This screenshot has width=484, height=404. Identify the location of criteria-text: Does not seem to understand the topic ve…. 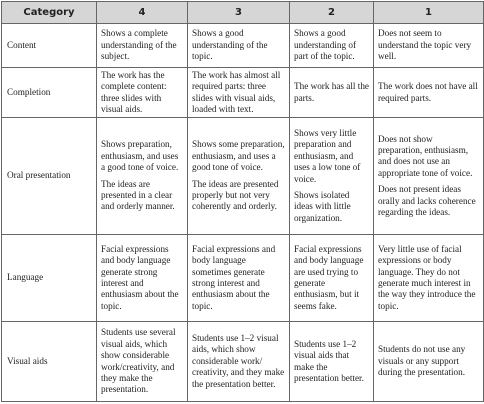
(425, 45).